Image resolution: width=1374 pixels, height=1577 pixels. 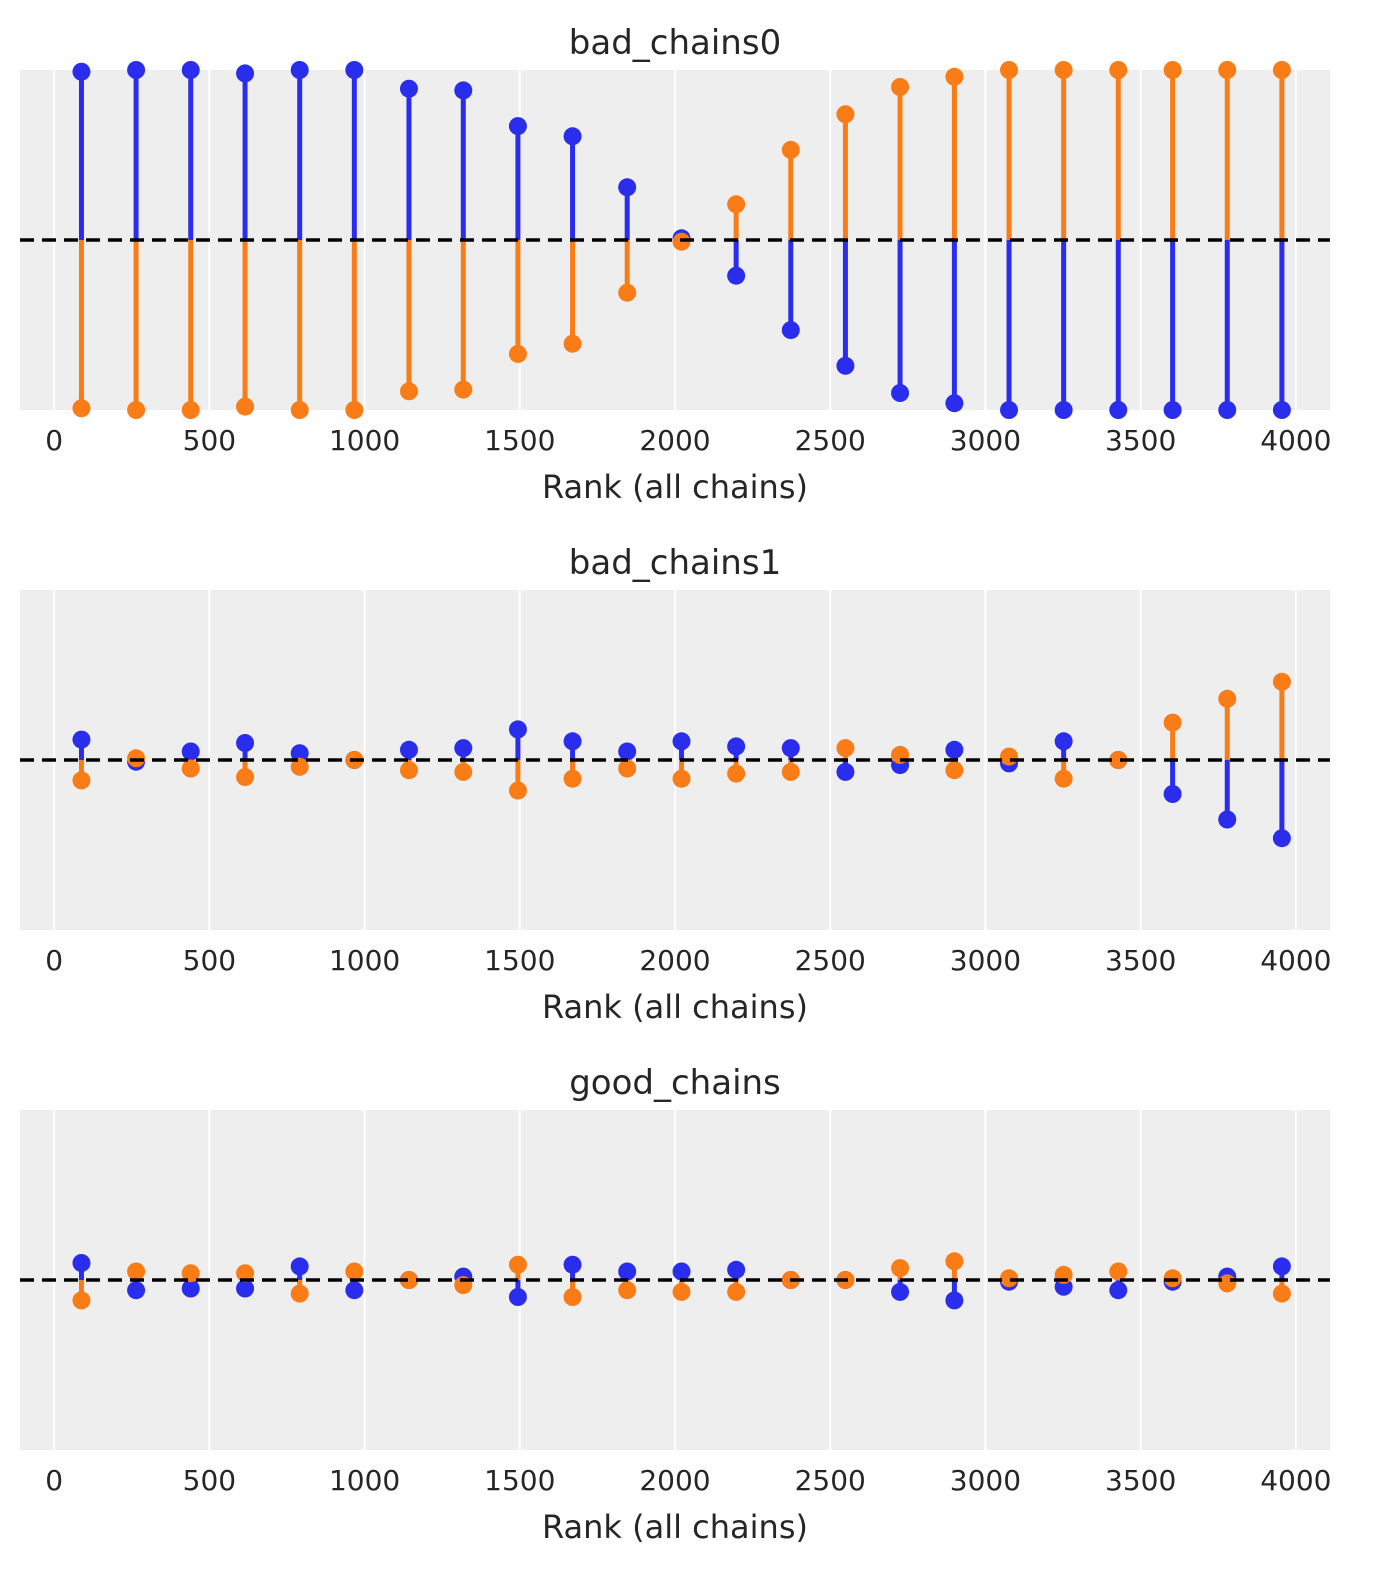 What do you see at coordinates (674, 960) in the screenshot?
I see `x-tick-label: 2000` at bounding box center [674, 960].